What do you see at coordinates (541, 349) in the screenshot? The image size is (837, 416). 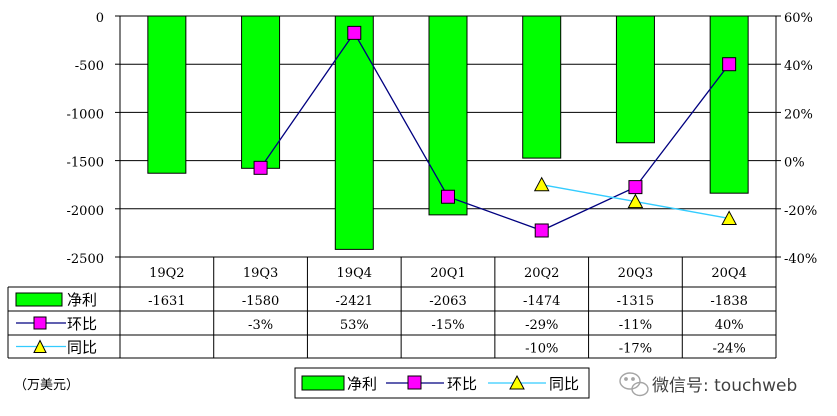 I see `cell-yoy: -10%` at bounding box center [541, 349].